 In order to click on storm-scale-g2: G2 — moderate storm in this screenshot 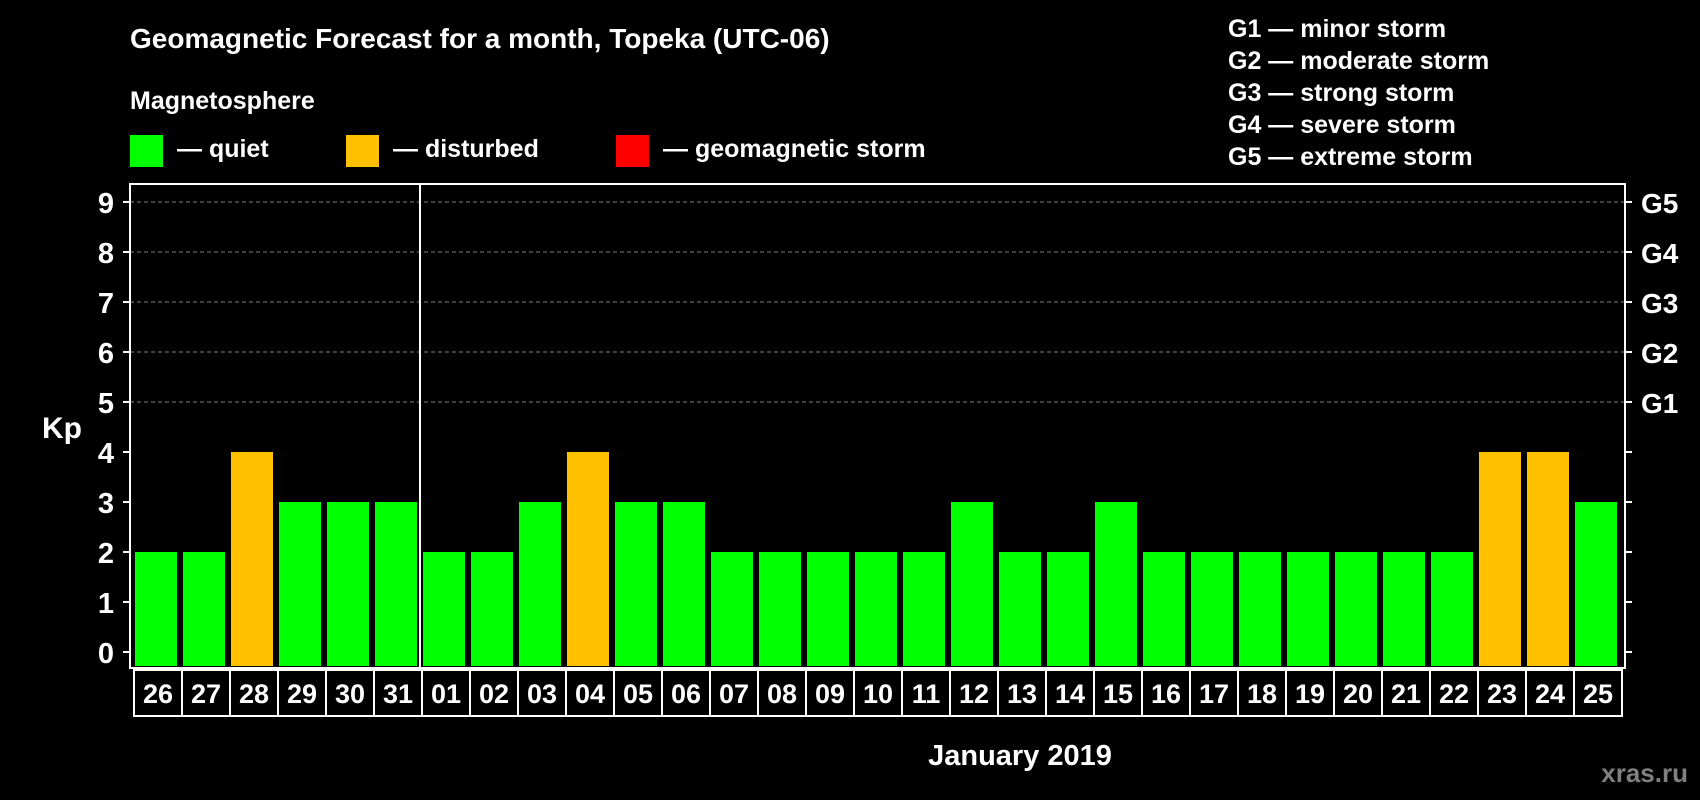, I will do `click(1358, 61)`.